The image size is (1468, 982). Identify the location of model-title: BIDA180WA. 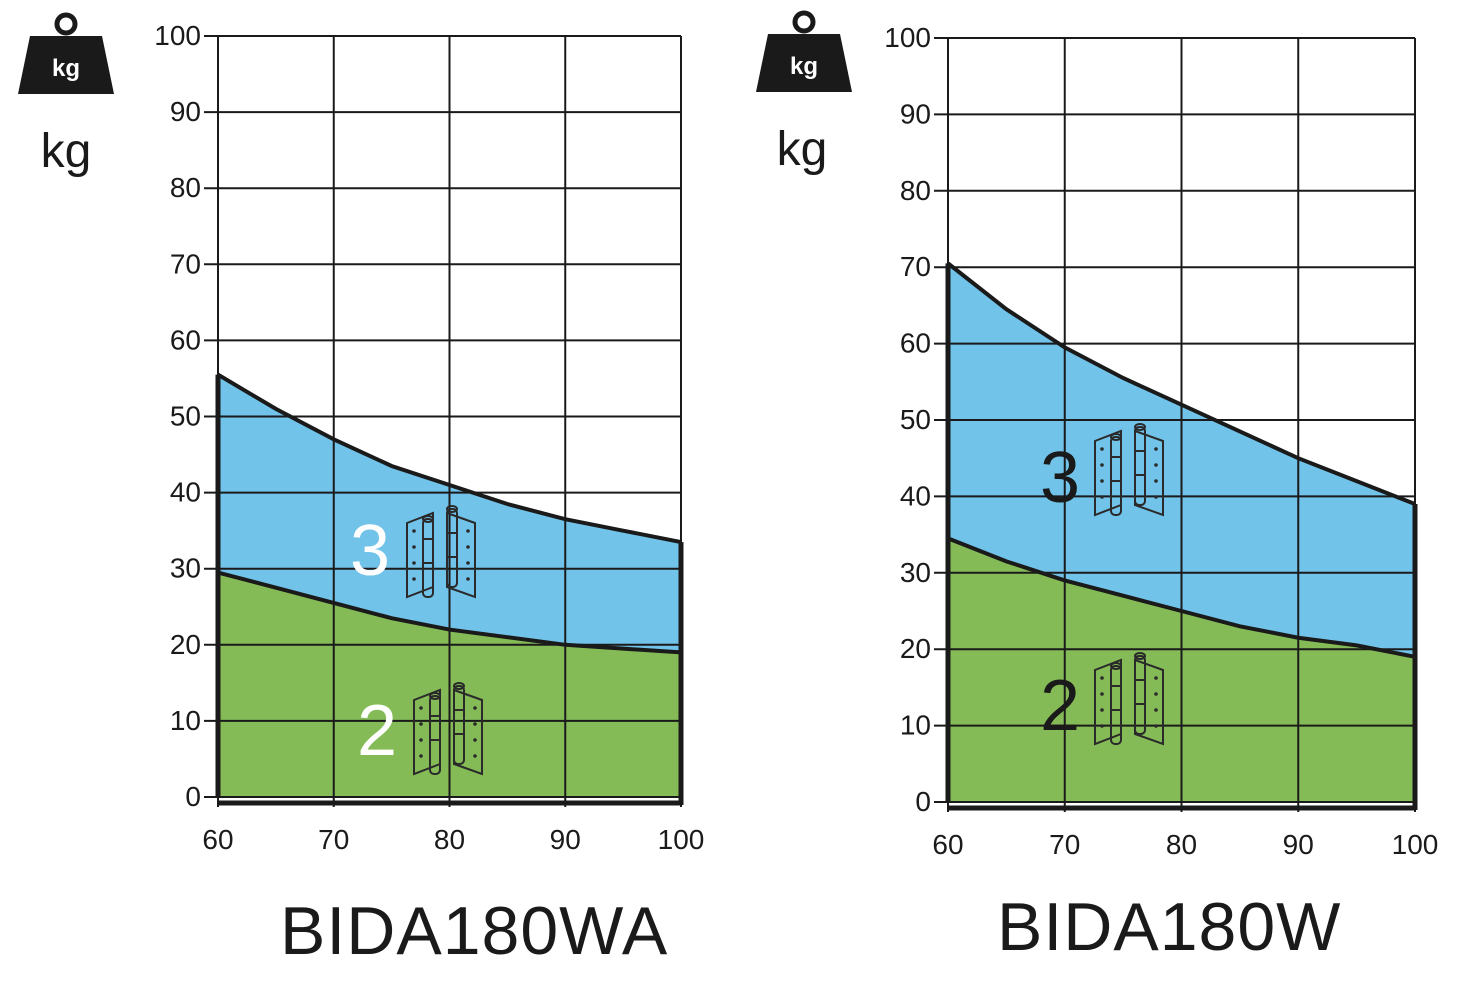
(474, 931).